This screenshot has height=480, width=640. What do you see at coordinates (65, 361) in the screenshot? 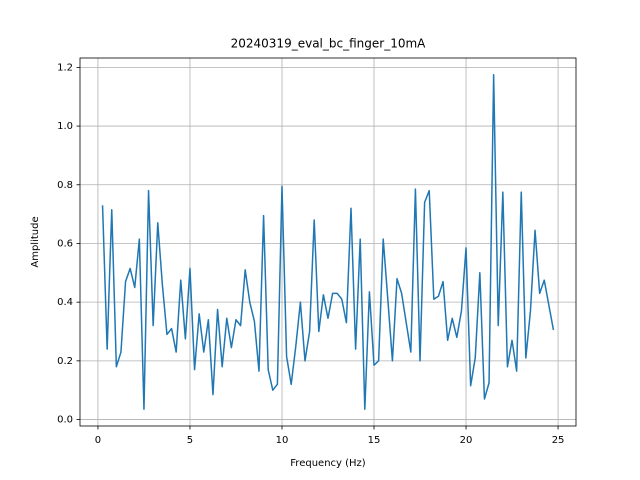
I see `y-tick-label: 0.2` at bounding box center [65, 361].